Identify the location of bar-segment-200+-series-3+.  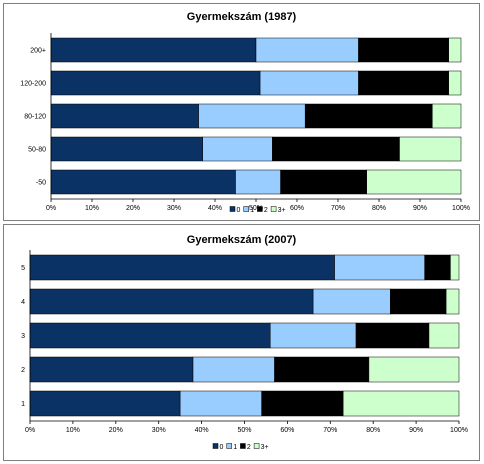
(455, 50).